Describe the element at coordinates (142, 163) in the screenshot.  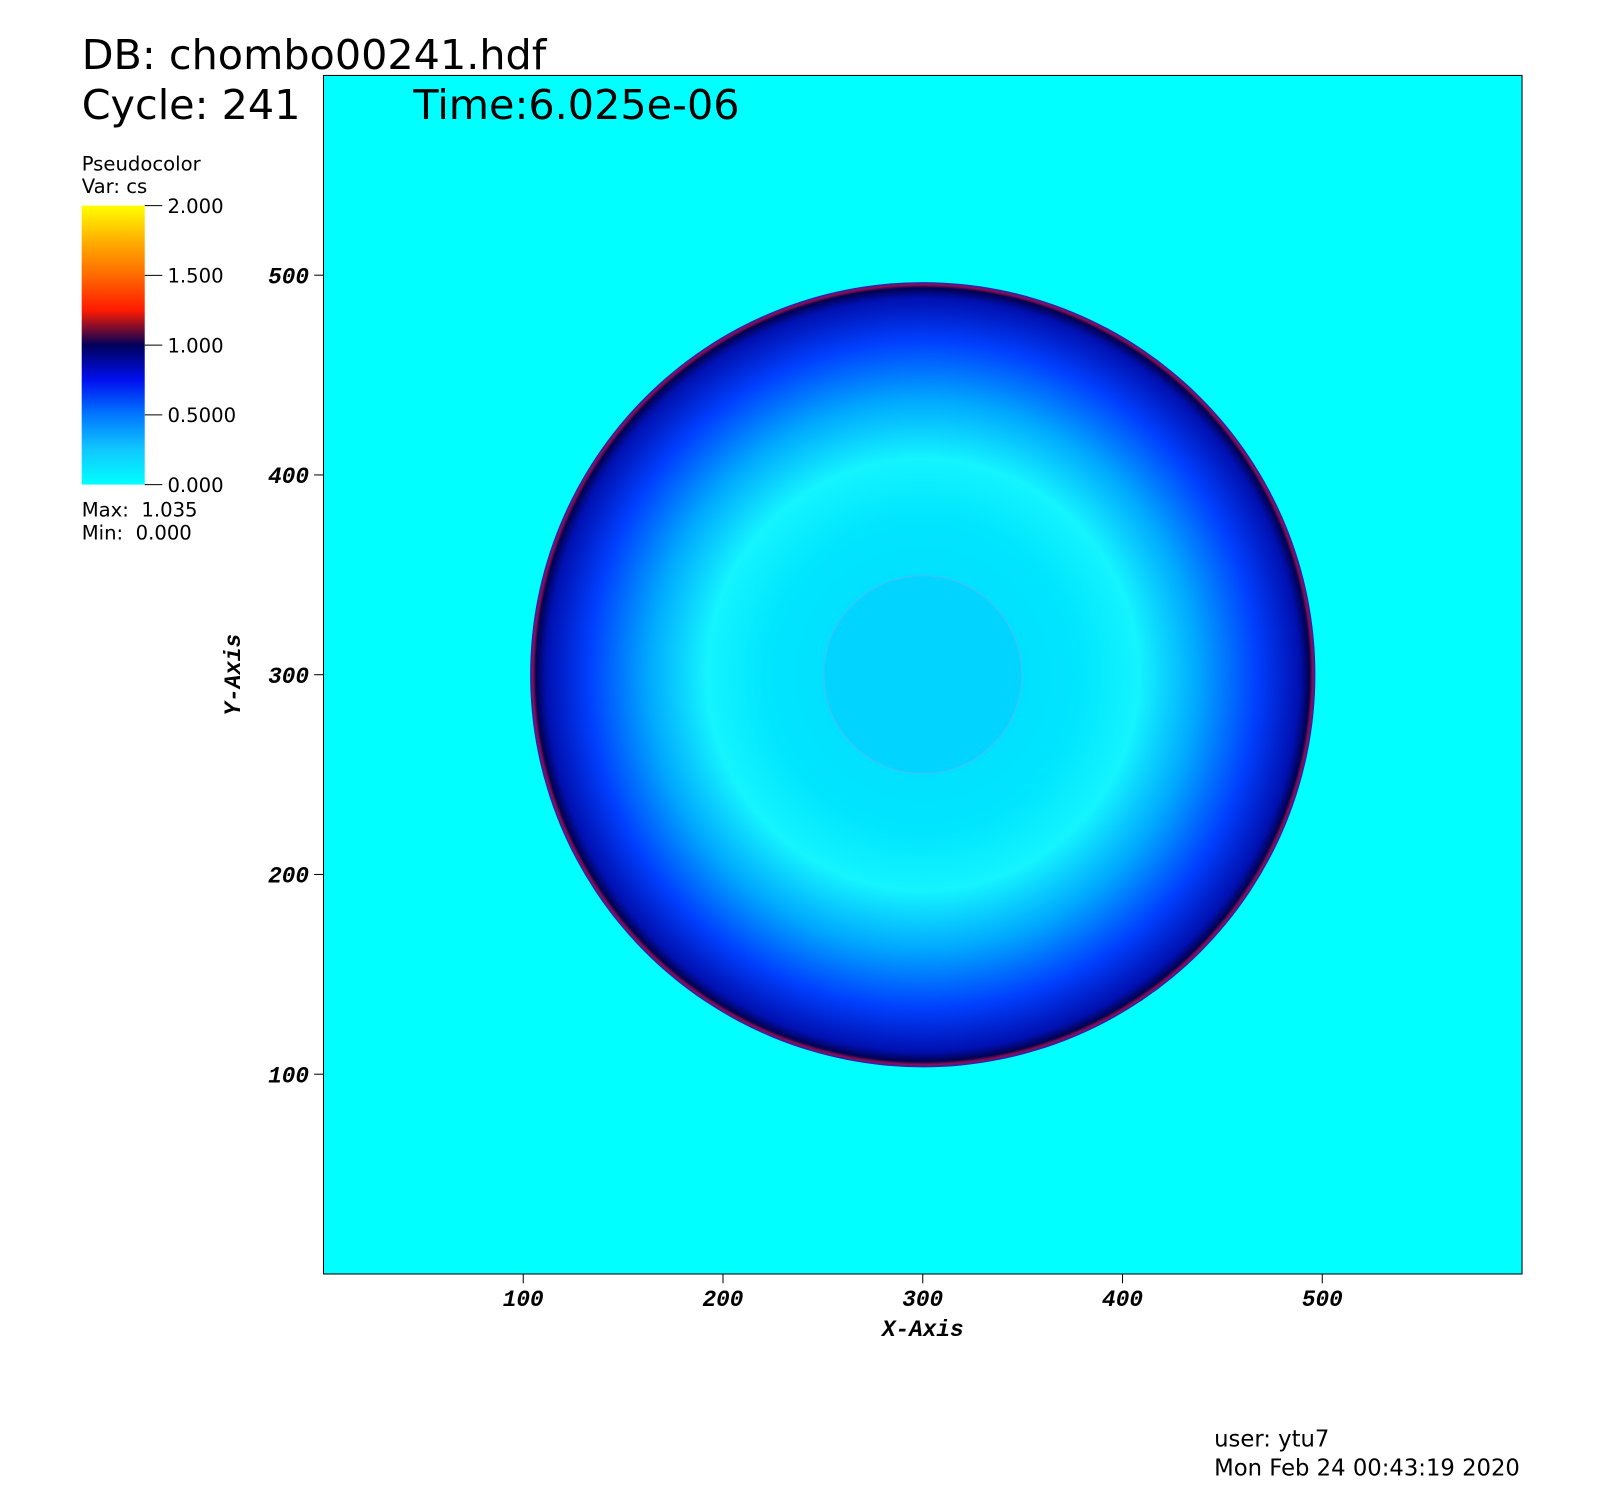
I see `plot-name: Pseudocolor` at that location.